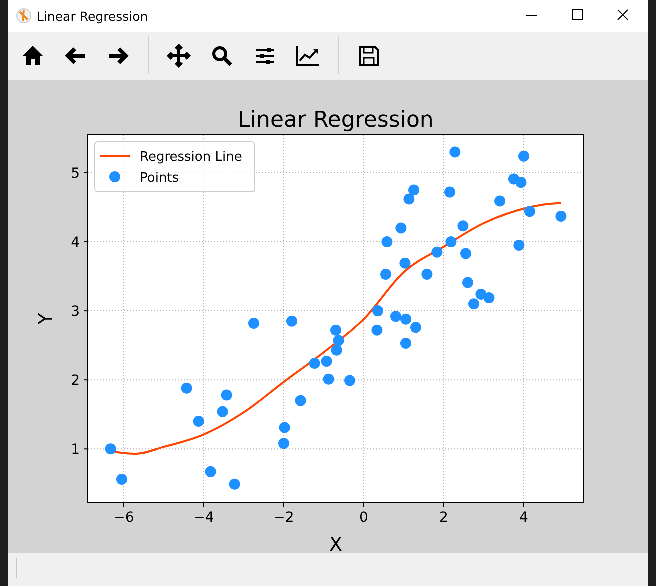 The width and height of the screenshot is (656, 586). Describe the element at coordinates (75, 243) in the screenshot. I see `y-tick-label: 4` at that location.